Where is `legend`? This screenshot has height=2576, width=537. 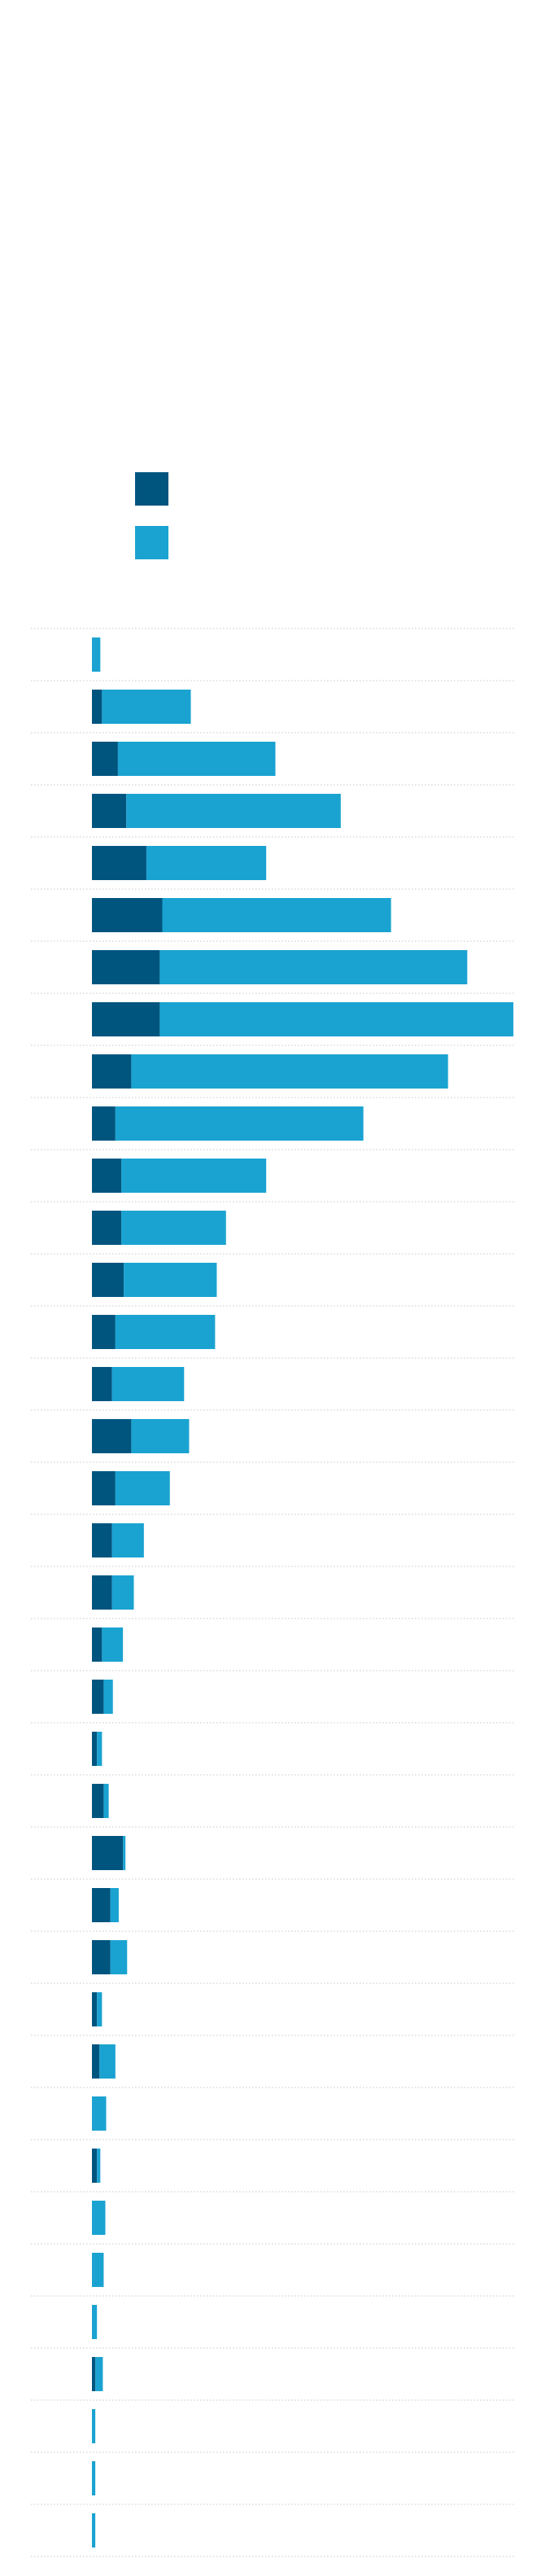
legend is located at coordinates (151, 515).